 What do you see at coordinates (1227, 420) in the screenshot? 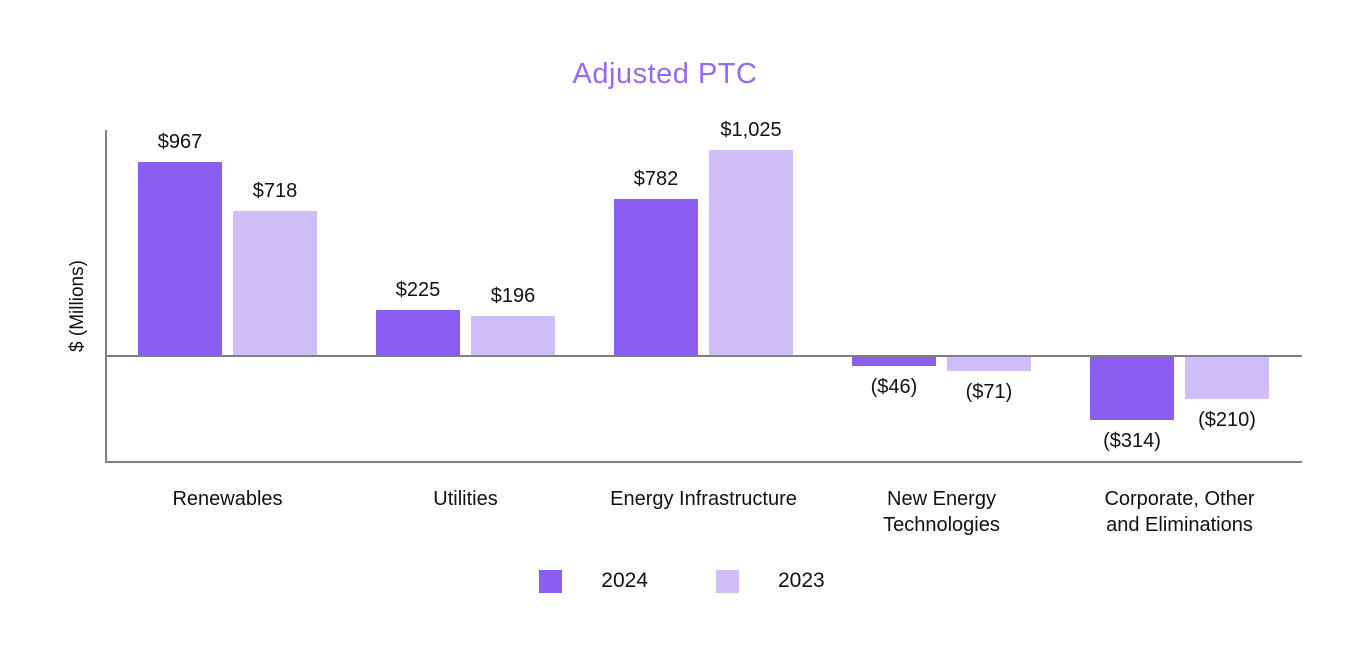
I see `bar-value-label-2023-category-4: ($210)` at bounding box center [1227, 420].